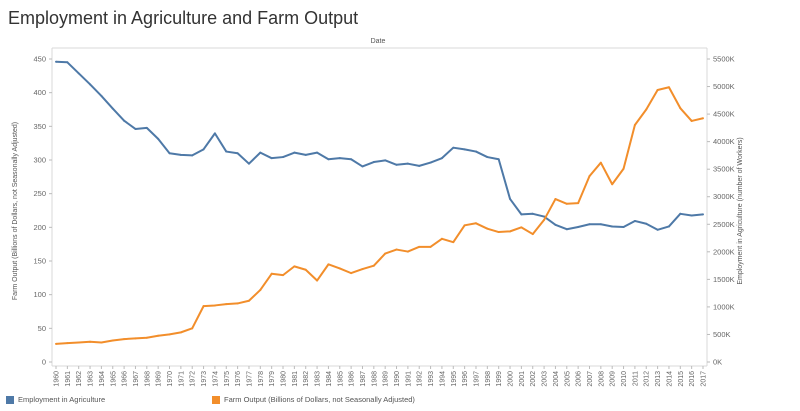  What do you see at coordinates (238, 379) in the screenshot?
I see `x-tick-label: 1976` at bounding box center [238, 379].